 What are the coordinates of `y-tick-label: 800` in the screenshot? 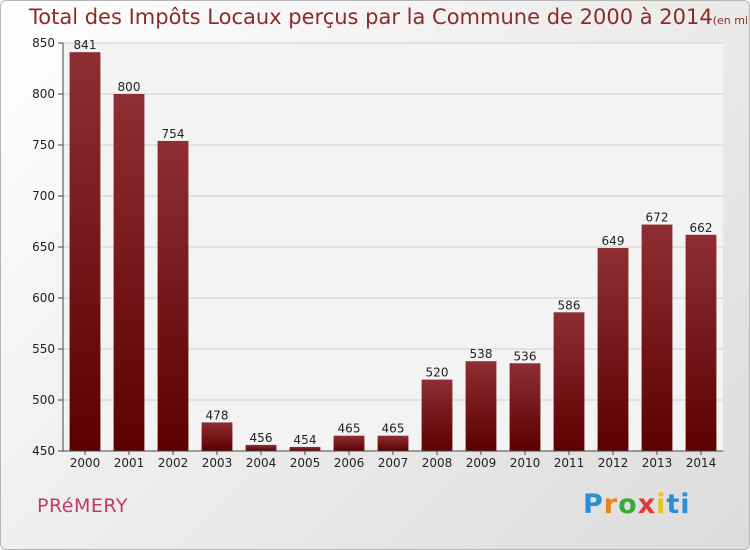 It's located at (43, 94).